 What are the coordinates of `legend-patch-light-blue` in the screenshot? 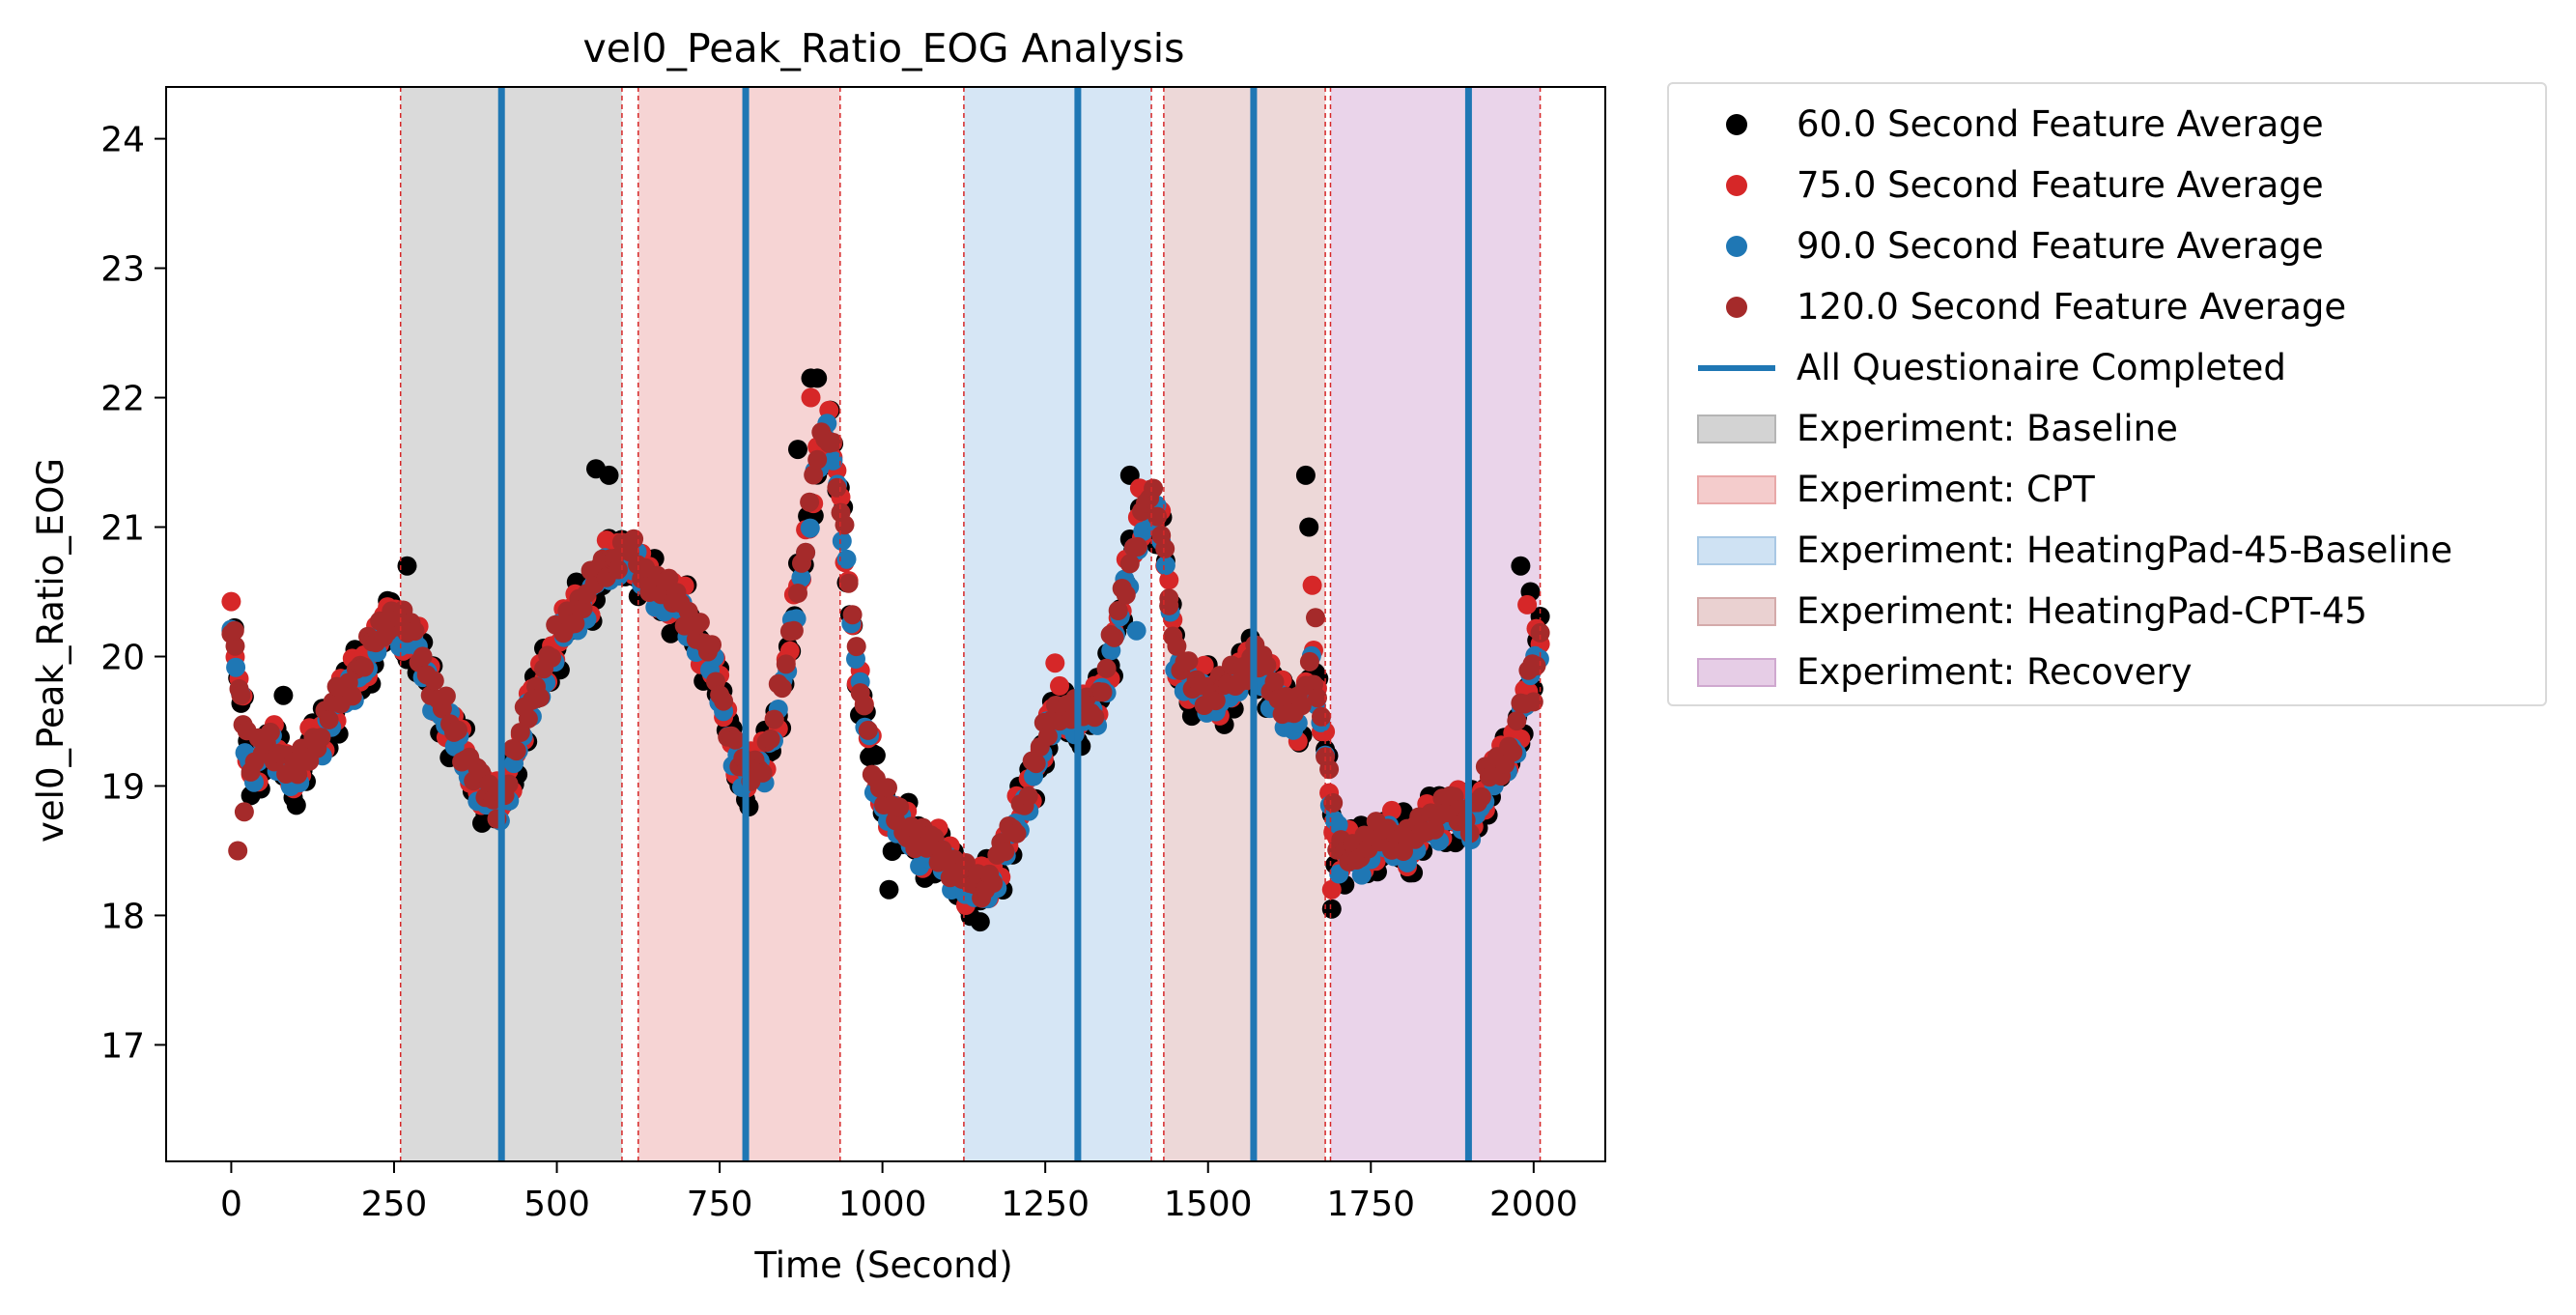 It's located at (1736, 550).